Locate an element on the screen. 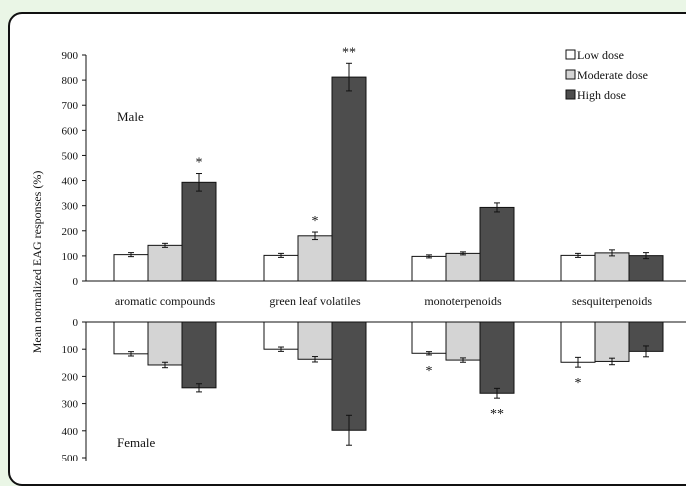  male-y-tick-label: 100 is located at coordinates (70, 257).